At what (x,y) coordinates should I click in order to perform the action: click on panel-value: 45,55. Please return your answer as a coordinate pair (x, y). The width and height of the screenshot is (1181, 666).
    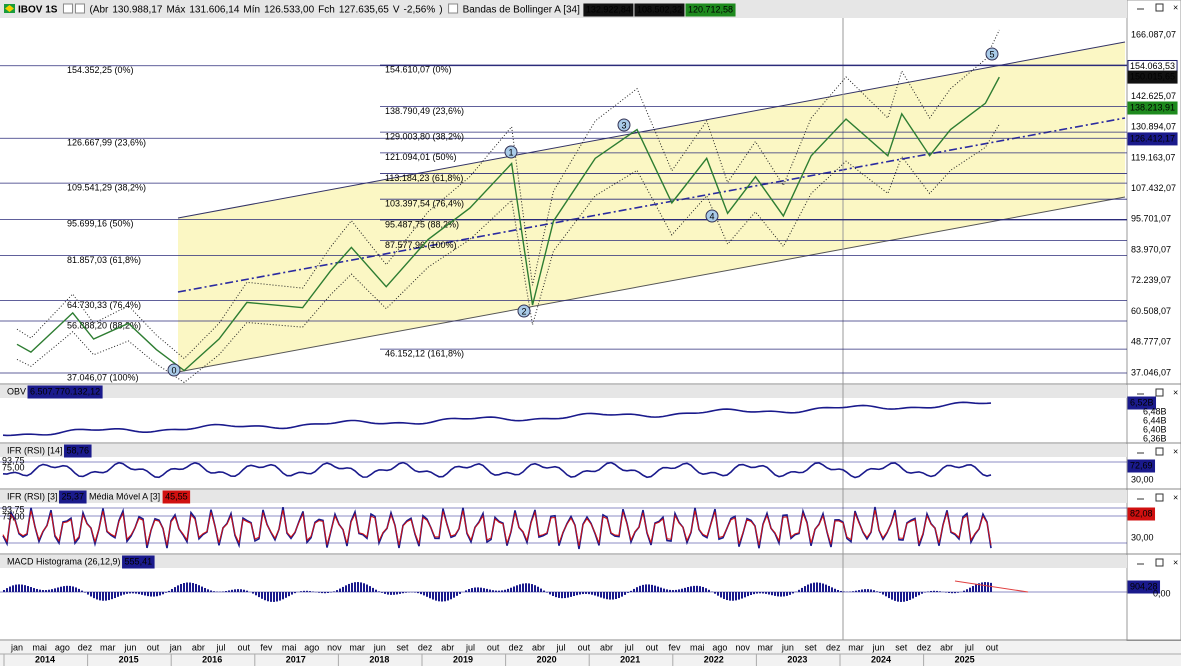
    Looking at the image, I should click on (176, 496).